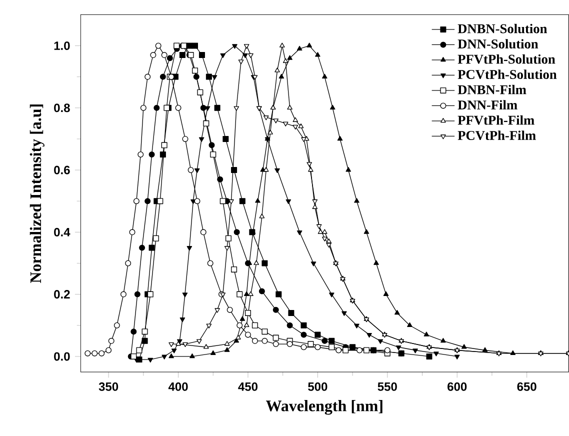 The height and width of the screenshot is (436, 569). Describe the element at coordinates (457, 386) in the screenshot. I see `x-tick-label: 600` at that location.